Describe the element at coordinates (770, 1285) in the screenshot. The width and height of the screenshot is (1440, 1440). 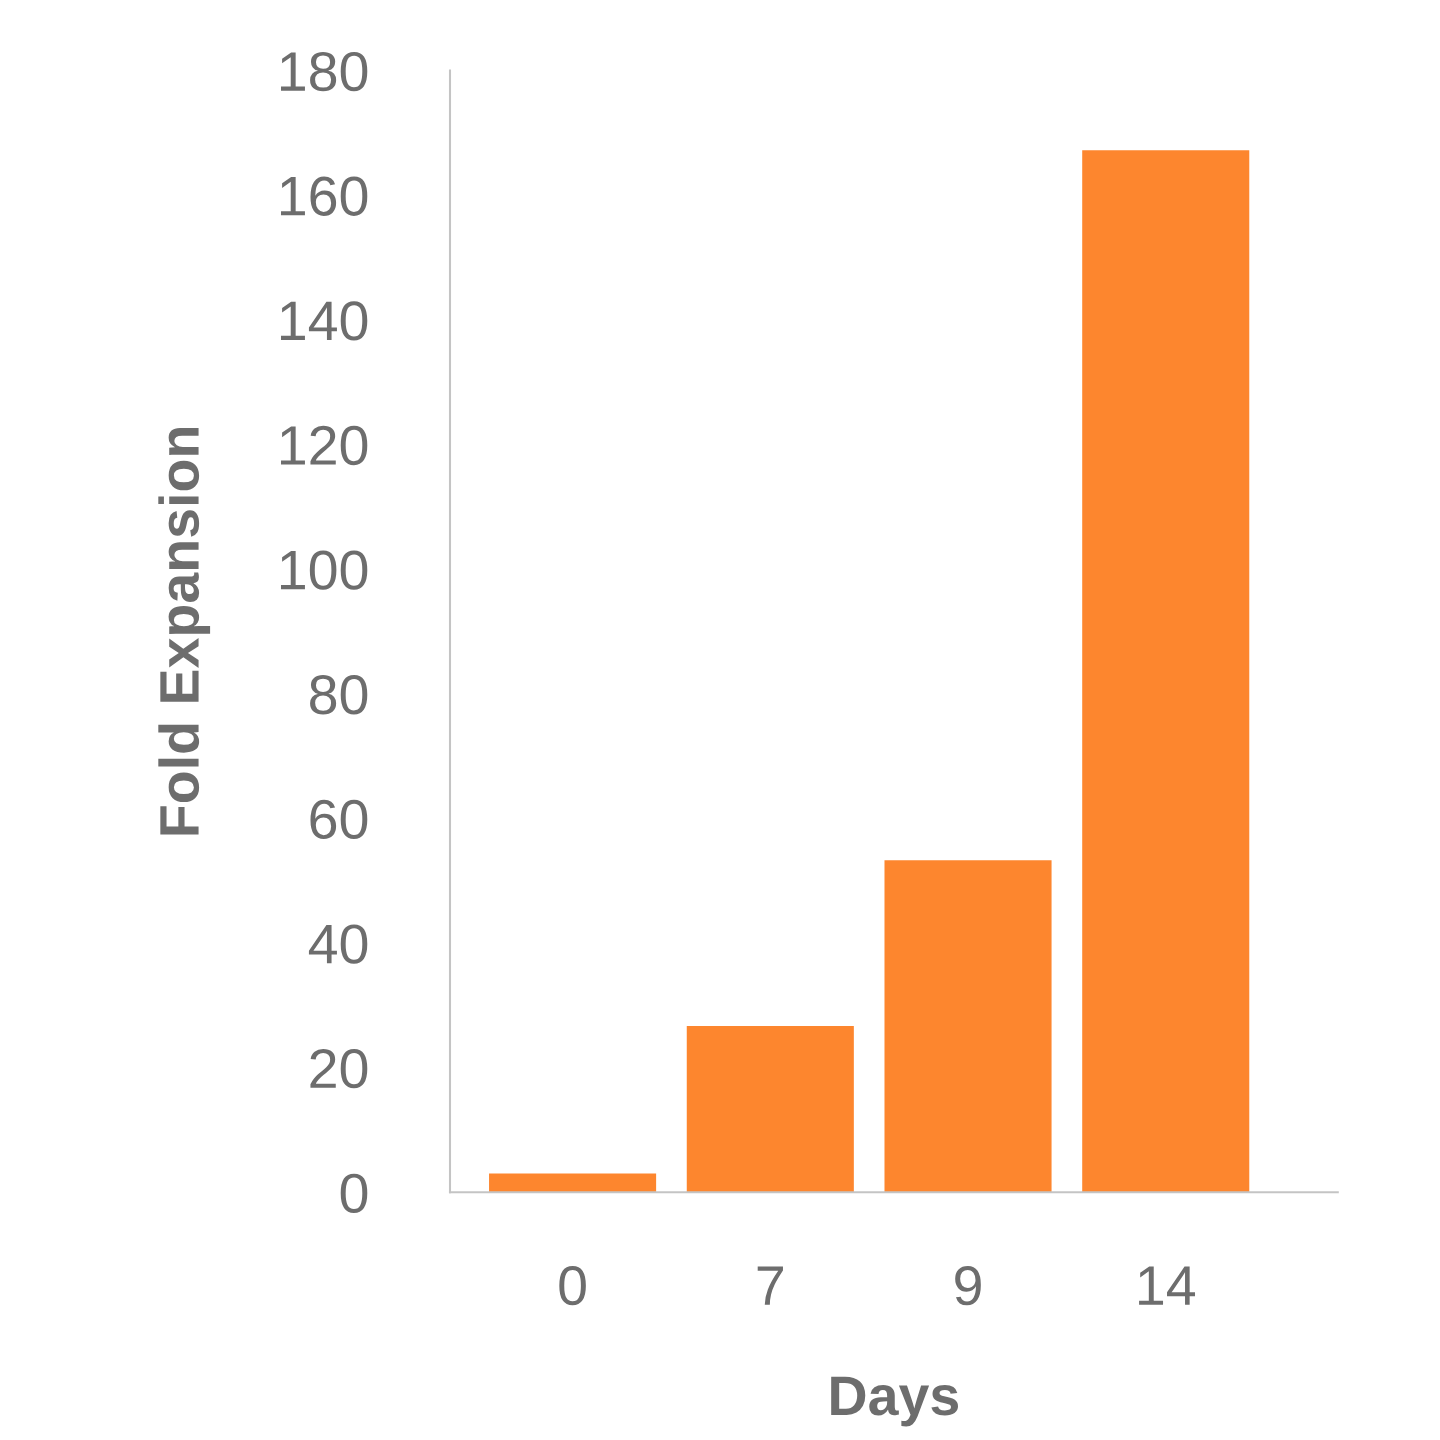
I see `x-tick-label: 7` at that location.